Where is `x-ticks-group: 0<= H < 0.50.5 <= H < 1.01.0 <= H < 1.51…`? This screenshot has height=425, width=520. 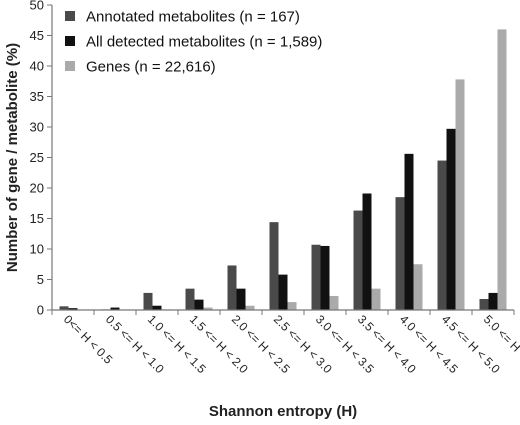
x-ticks-group: 0<= H < 0.50.5 <= H < 1.01.0 <= H < 1.51… is located at coordinates (285, 343).